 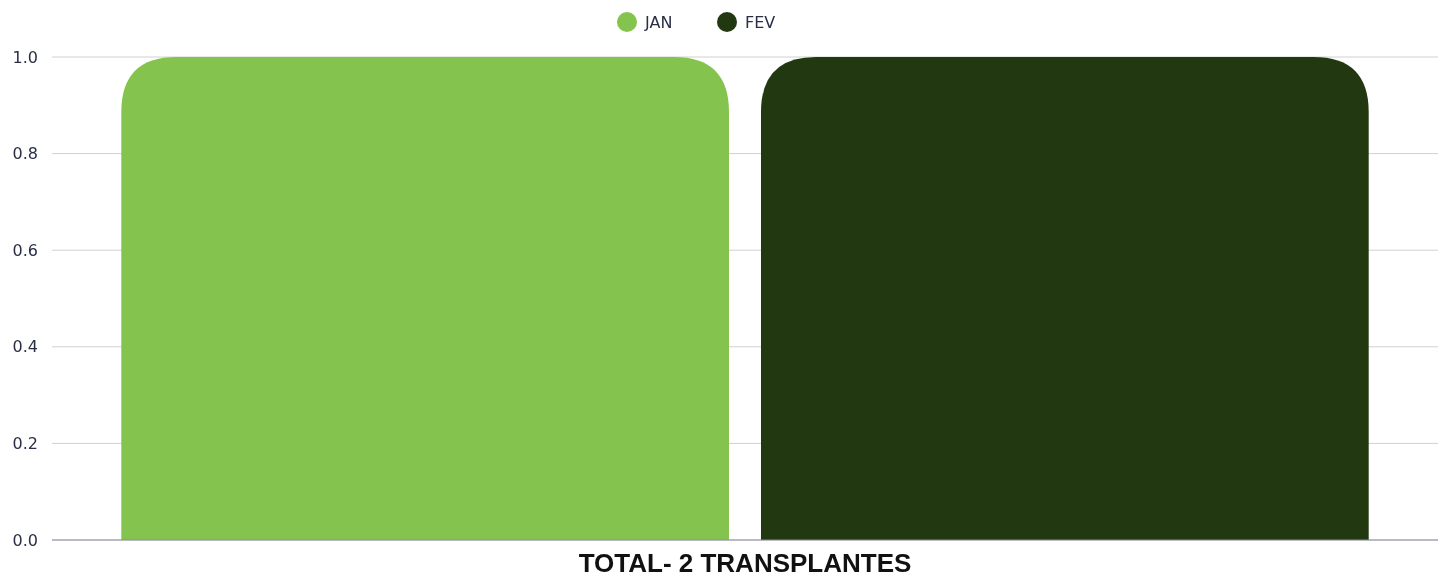 I want to click on y-tick-label: 0.6, so click(x=25, y=250).